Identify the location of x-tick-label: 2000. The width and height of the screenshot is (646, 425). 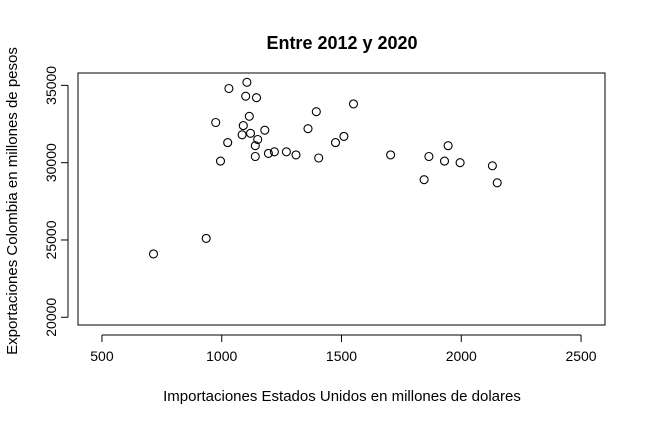
(461, 356).